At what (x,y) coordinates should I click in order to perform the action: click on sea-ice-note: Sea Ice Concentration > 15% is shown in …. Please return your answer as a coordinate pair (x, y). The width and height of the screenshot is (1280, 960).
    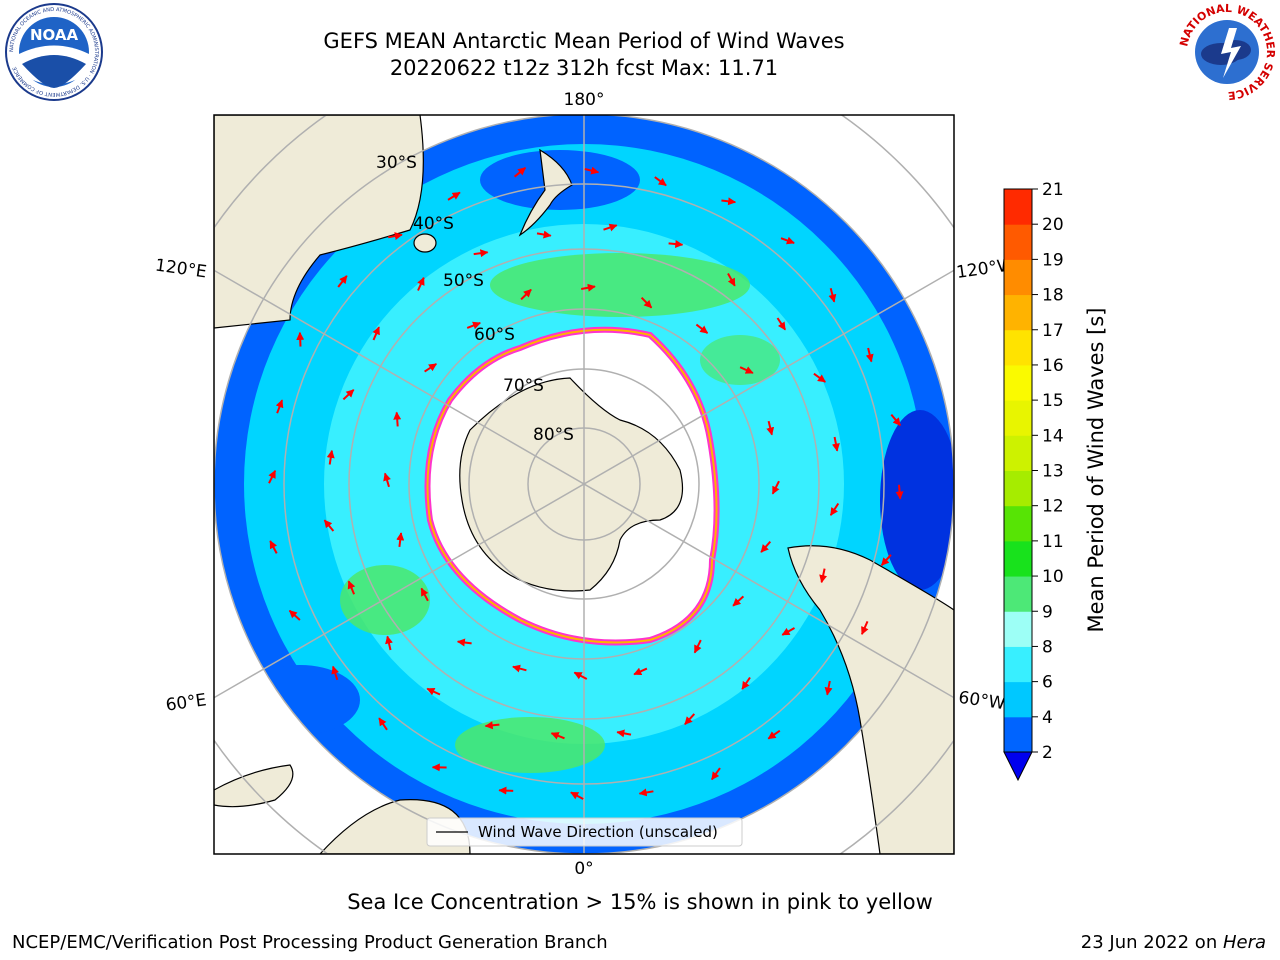
    Looking at the image, I should click on (640, 902).